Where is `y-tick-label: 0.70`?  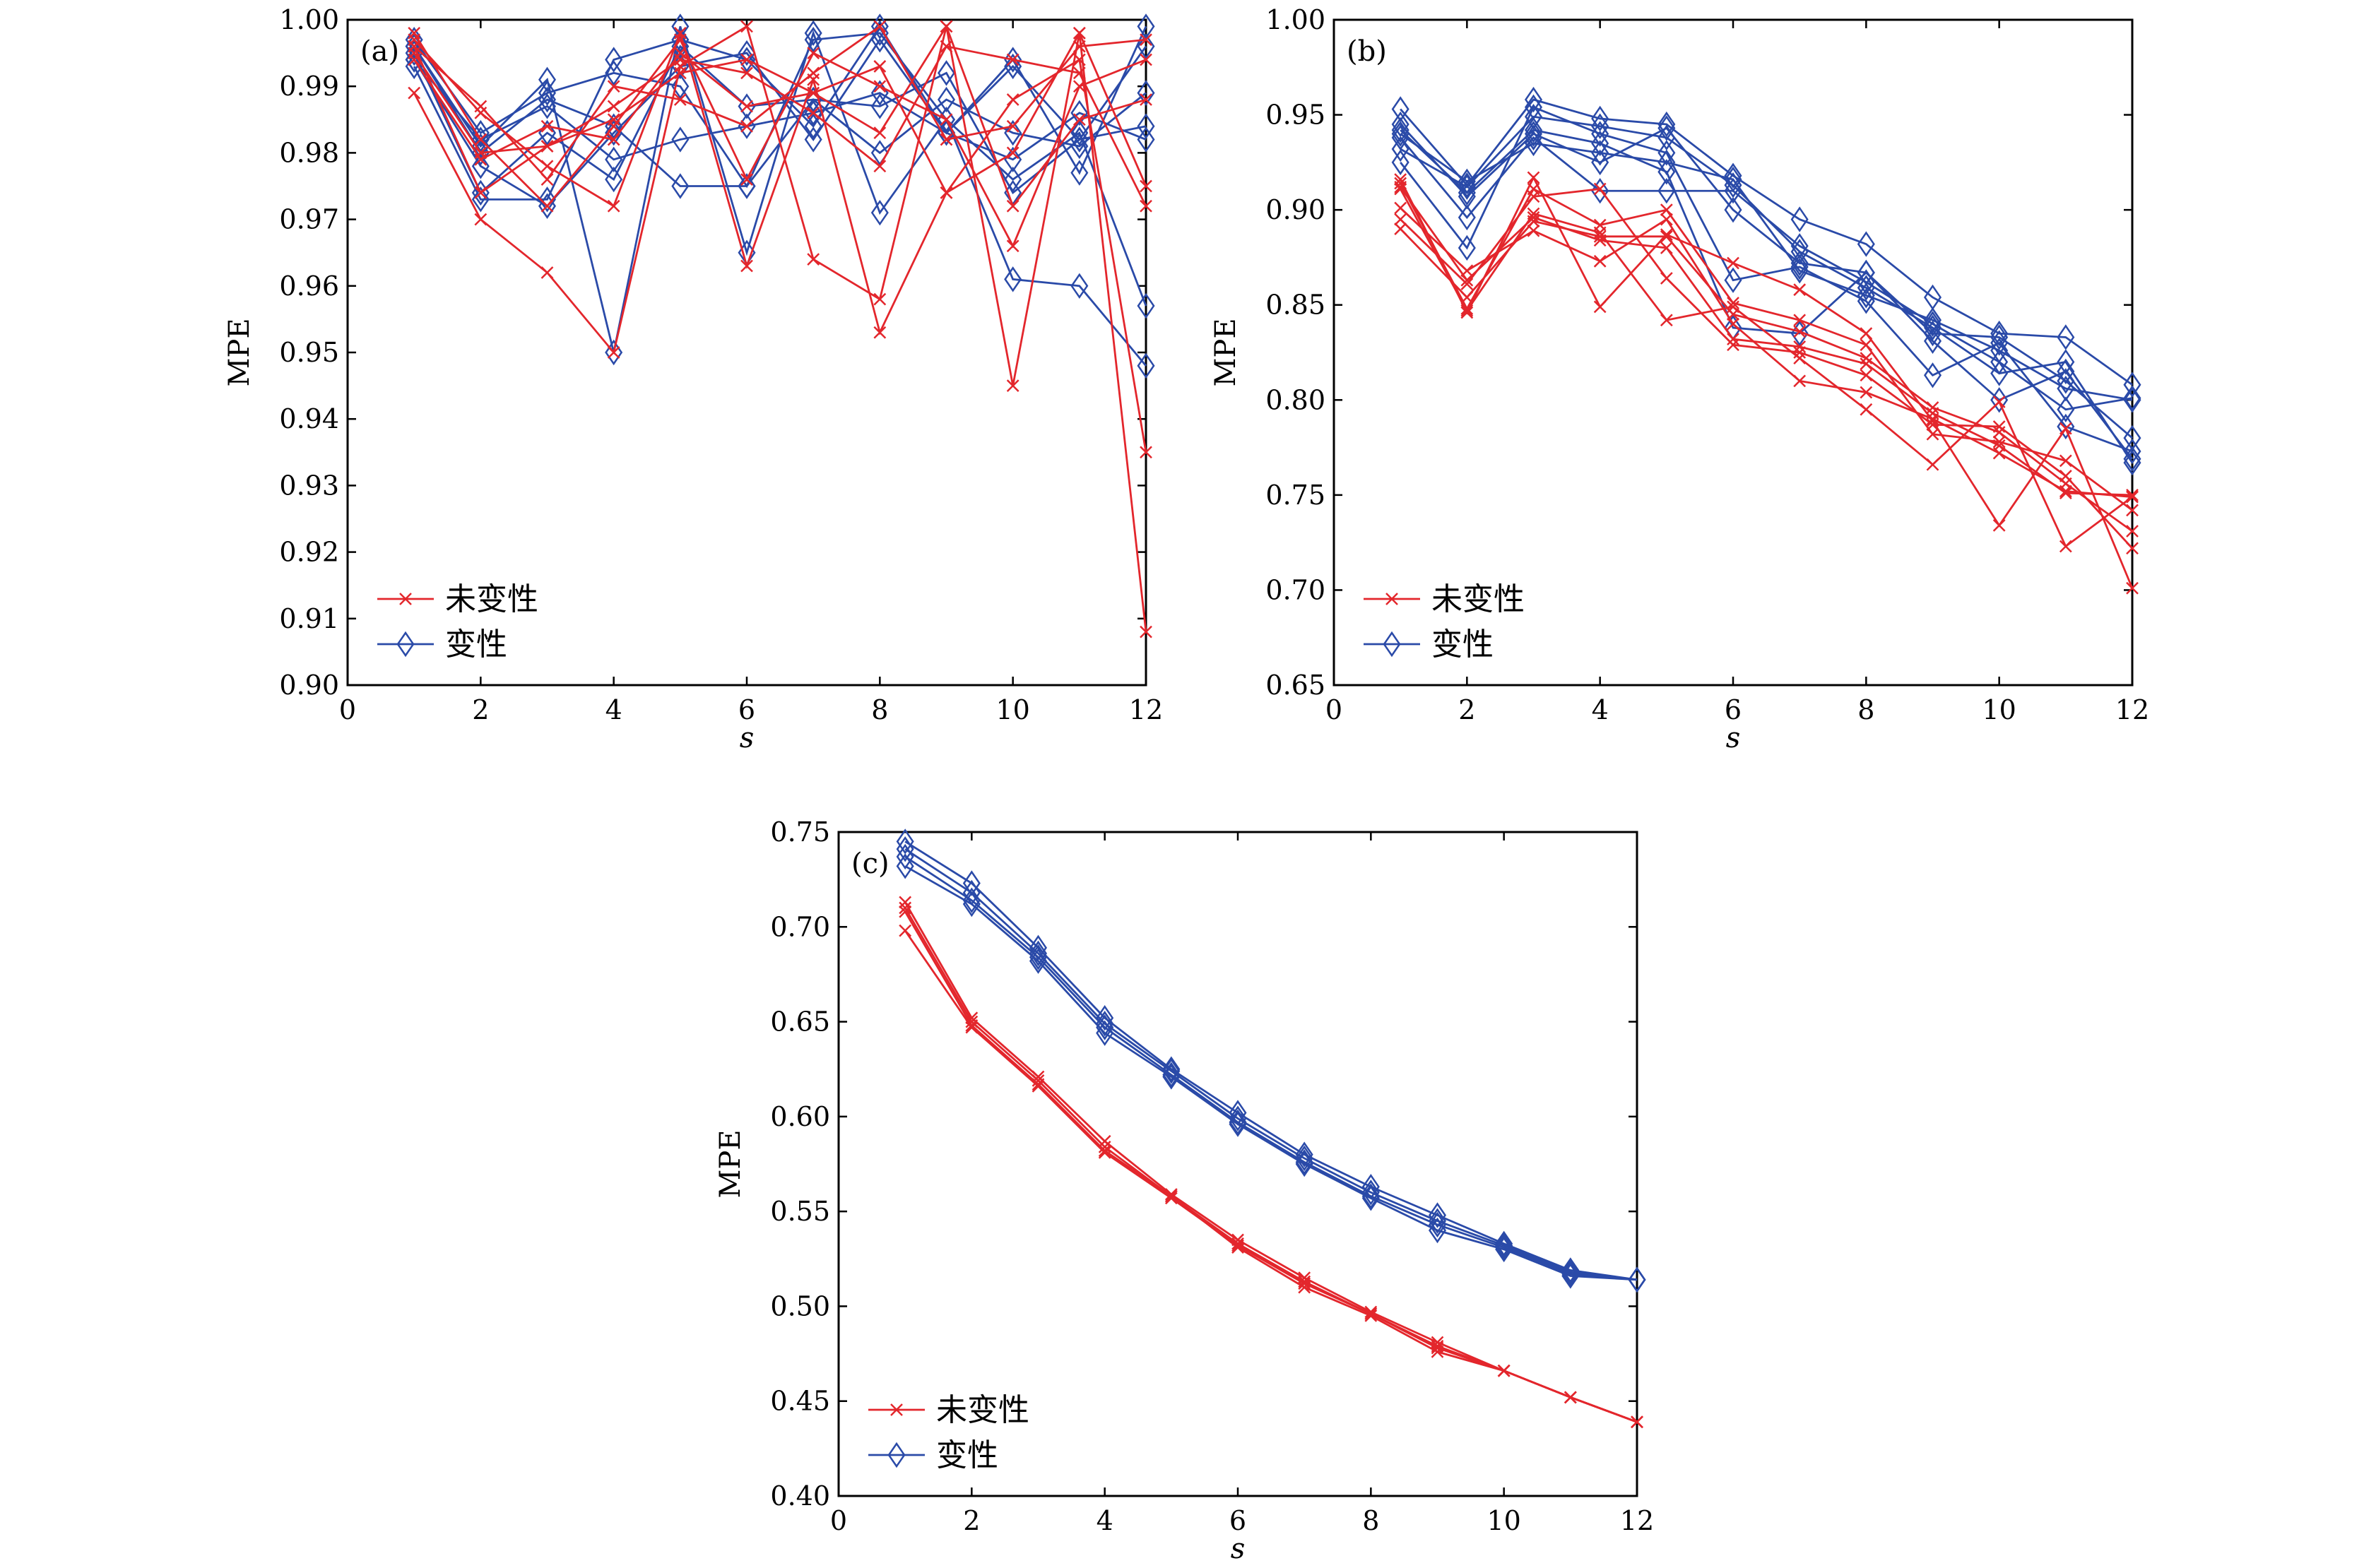 y-tick-label: 0.70 is located at coordinates (1295, 589).